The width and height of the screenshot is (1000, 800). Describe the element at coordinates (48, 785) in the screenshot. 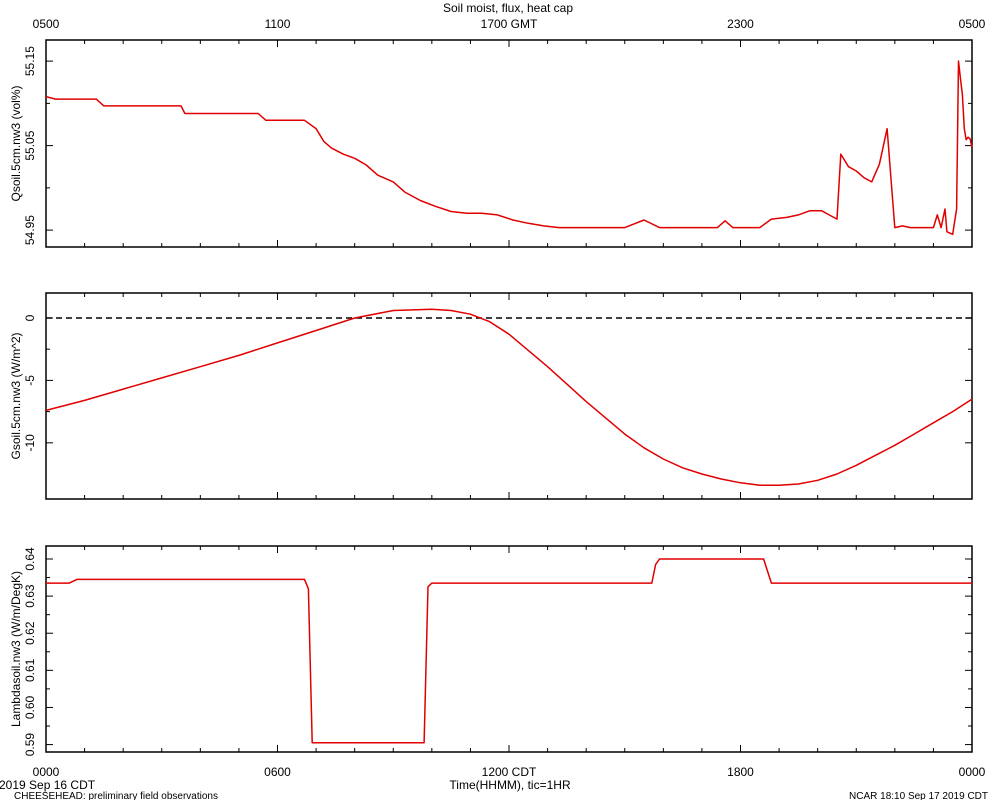

I see `date-label: 2019 Sep 16 CDT` at that location.